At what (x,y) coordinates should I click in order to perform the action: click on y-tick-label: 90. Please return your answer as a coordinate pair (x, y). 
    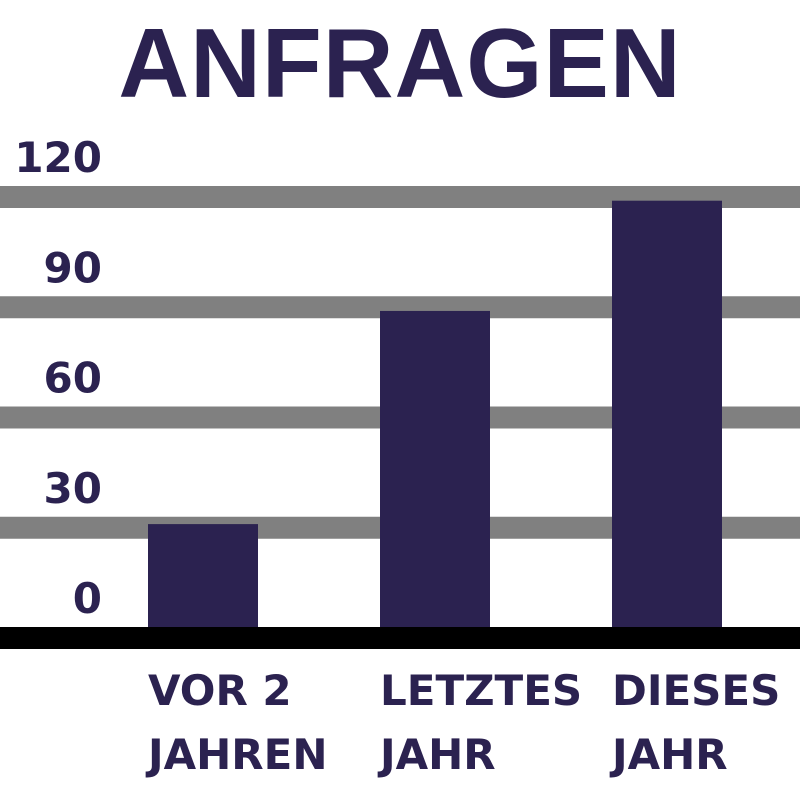
    Looking at the image, I should click on (73, 267).